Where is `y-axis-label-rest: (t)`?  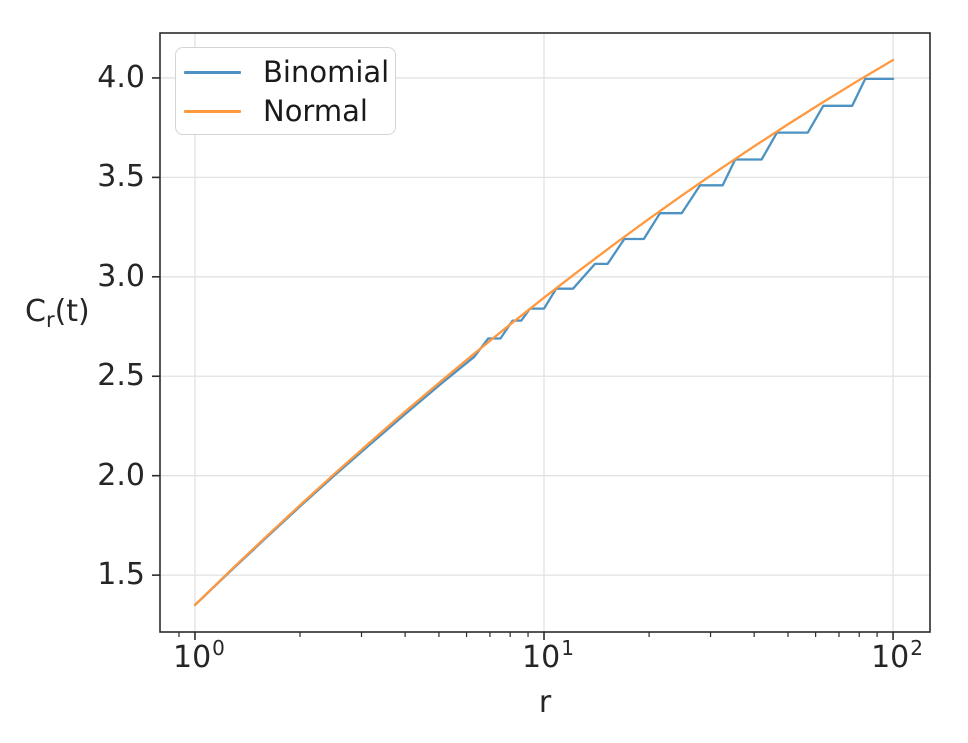
y-axis-label-rest: (t) is located at coordinates (72, 311).